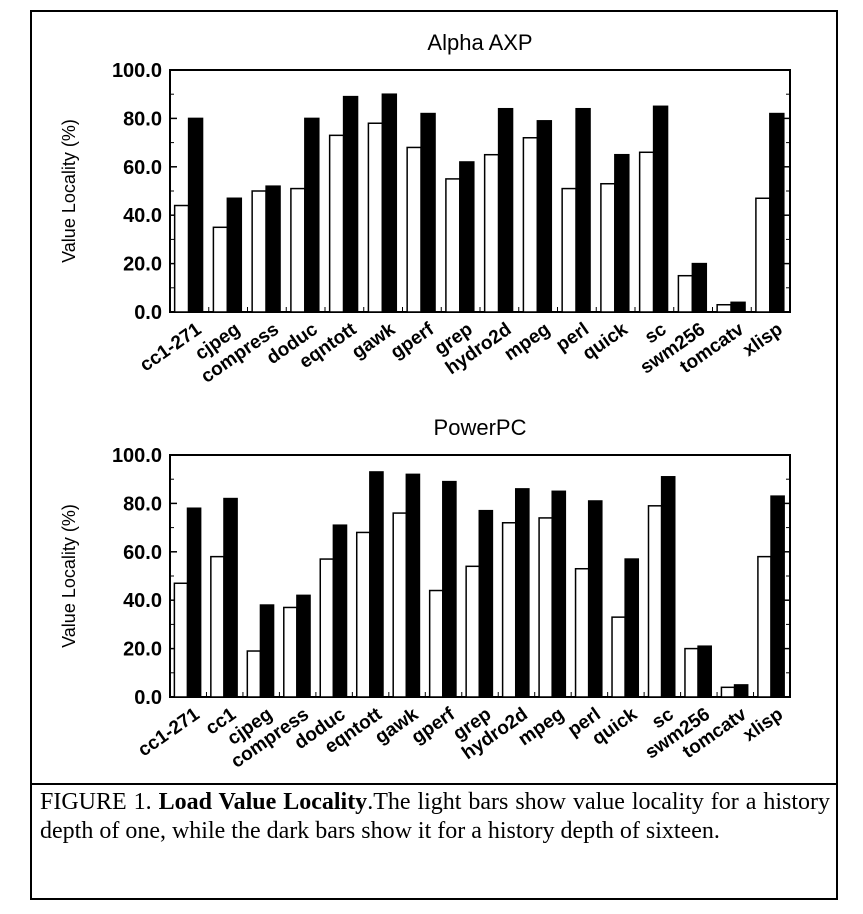  Describe the element at coordinates (137, 71) in the screenshot. I see `chart1-y-tick-label: 100.0` at that location.